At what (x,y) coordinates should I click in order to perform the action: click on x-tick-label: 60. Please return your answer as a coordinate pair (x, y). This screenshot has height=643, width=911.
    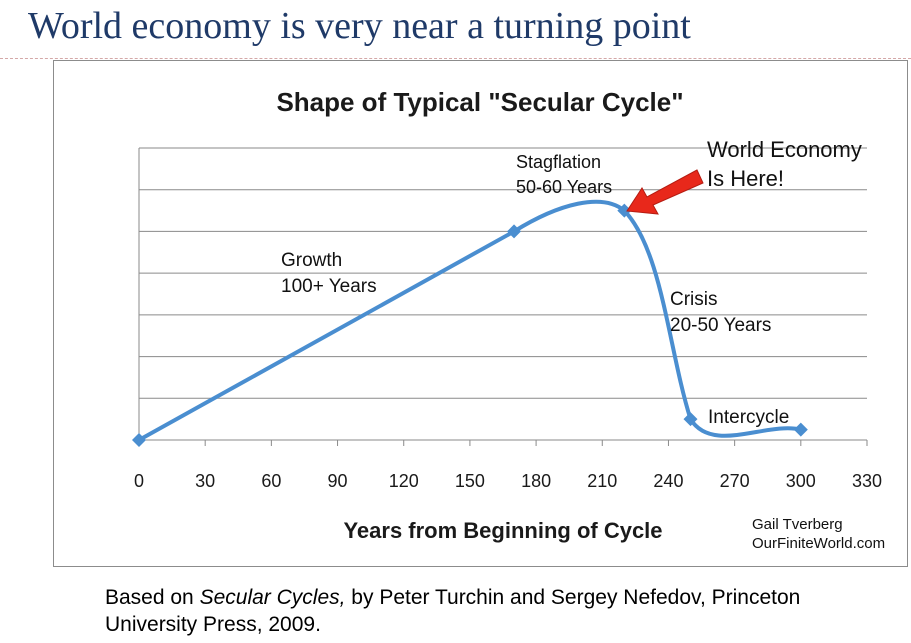
    Looking at the image, I should click on (271, 481).